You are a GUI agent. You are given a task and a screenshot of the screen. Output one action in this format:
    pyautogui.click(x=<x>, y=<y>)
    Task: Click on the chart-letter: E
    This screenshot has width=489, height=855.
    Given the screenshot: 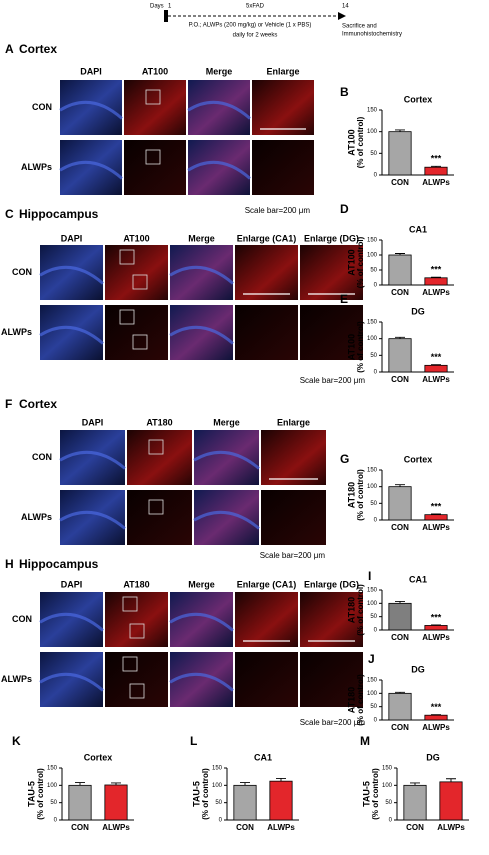 What is the action you would take?
    pyautogui.click(x=344, y=299)
    